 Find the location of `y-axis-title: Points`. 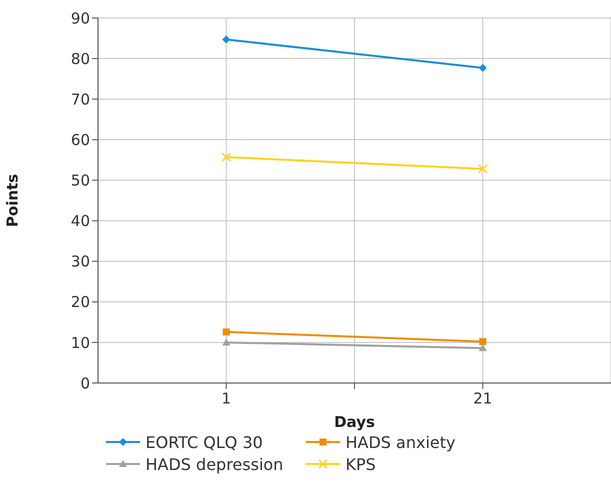

y-axis-title: Points is located at coordinates (12, 201).